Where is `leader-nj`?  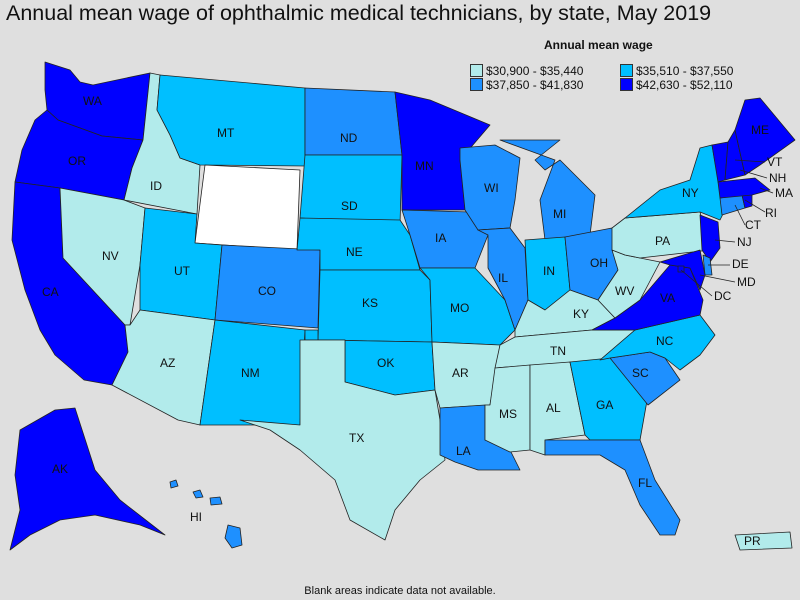
leader-nj is located at coordinates (725, 241).